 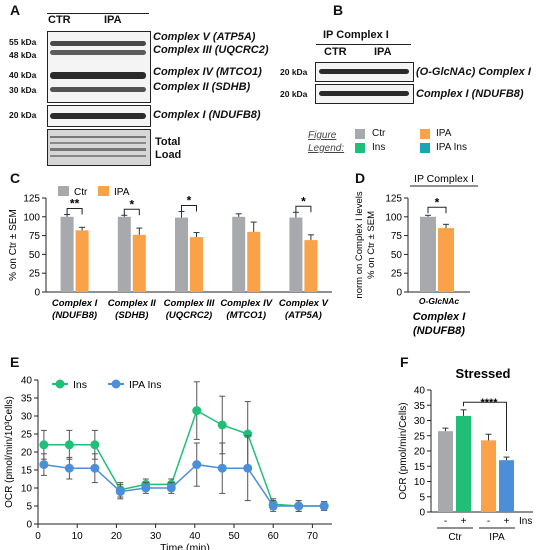 What do you see at coordinates (445, 521) in the screenshot?
I see `ins-sign-0: -` at bounding box center [445, 521].